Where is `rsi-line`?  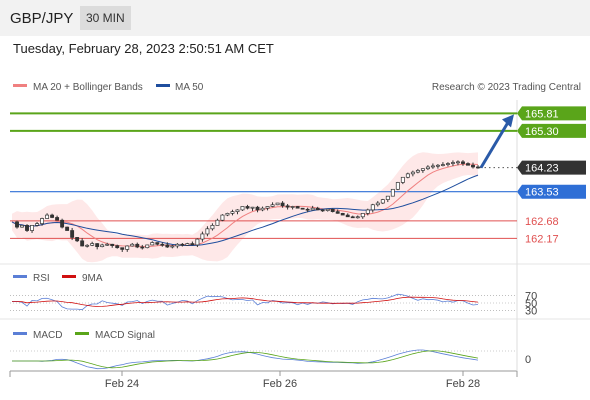
rsi-line is located at coordinates (245, 302).